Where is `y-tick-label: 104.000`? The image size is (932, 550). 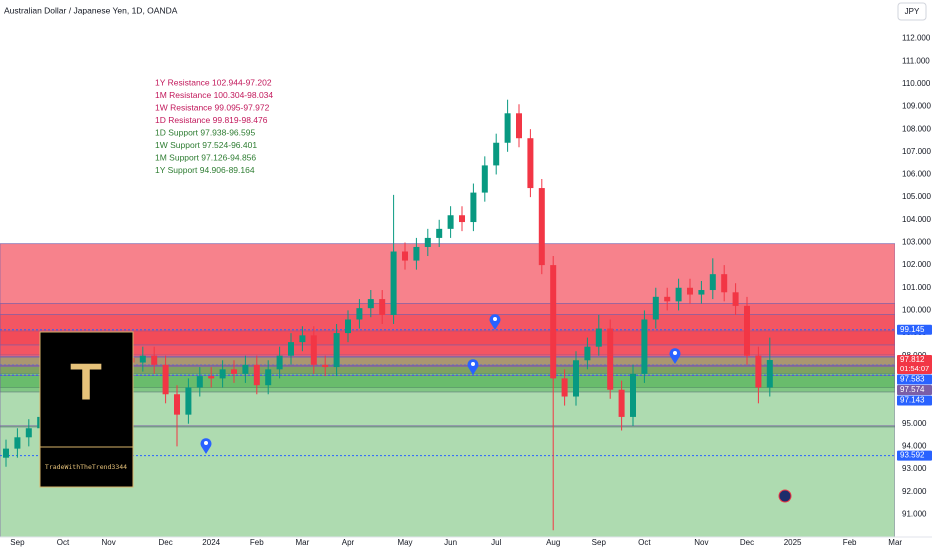 y-tick-label: 104.000 is located at coordinates (916, 219).